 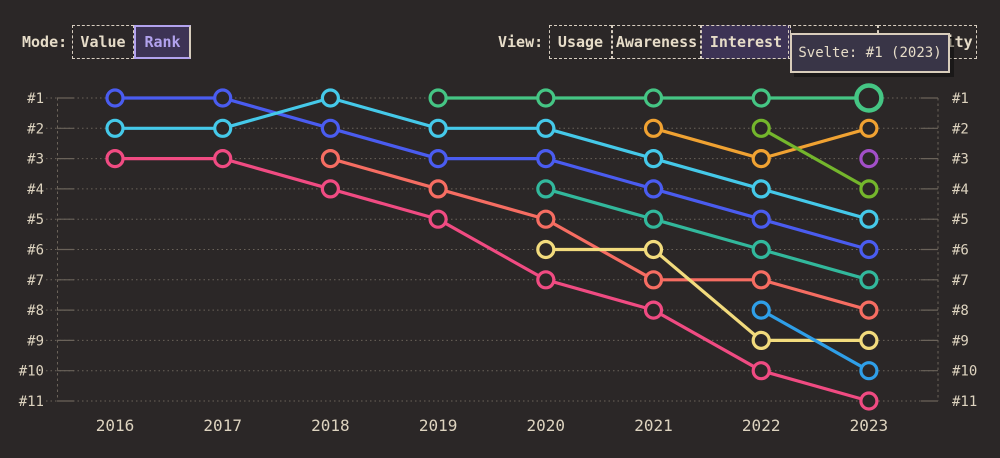 What do you see at coordinates (222, 425) in the screenshot?
I see `year-label: 2017` at bounding box center [222, 425].